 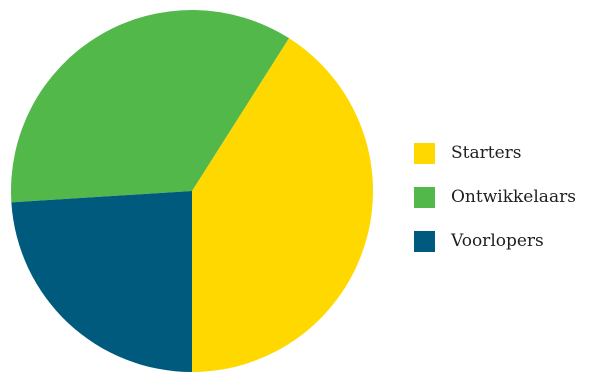 I want to click on legend-item-starters: Starters, so click(x=507, y=153).